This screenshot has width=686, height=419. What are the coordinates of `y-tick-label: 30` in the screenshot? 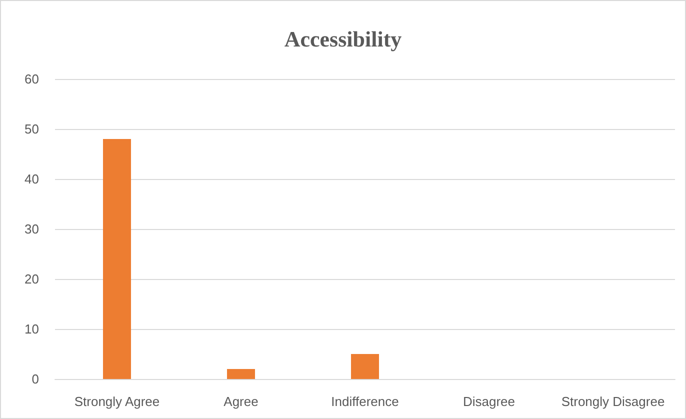 It's located at (31, 229).